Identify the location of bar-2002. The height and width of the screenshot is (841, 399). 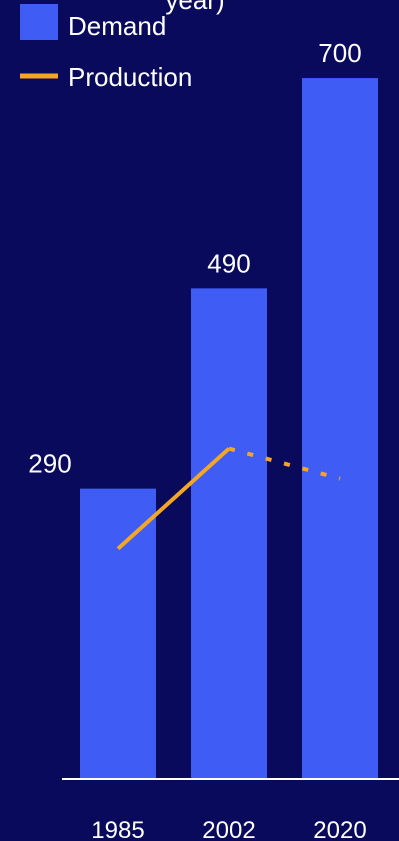
(229, 533).